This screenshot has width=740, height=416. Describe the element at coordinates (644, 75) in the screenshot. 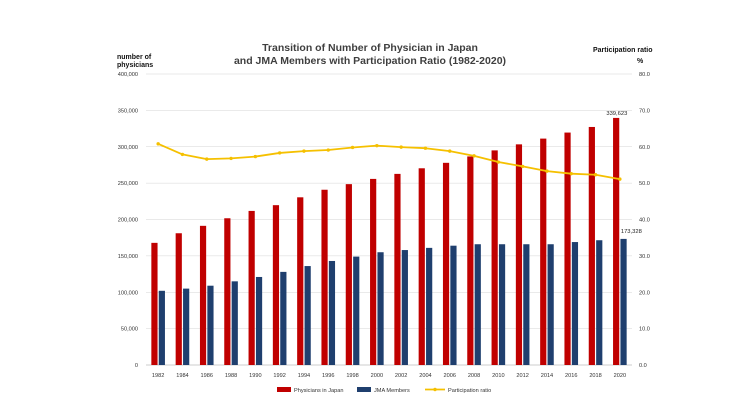

I see `y2-tick-label: 80.0` at that location.